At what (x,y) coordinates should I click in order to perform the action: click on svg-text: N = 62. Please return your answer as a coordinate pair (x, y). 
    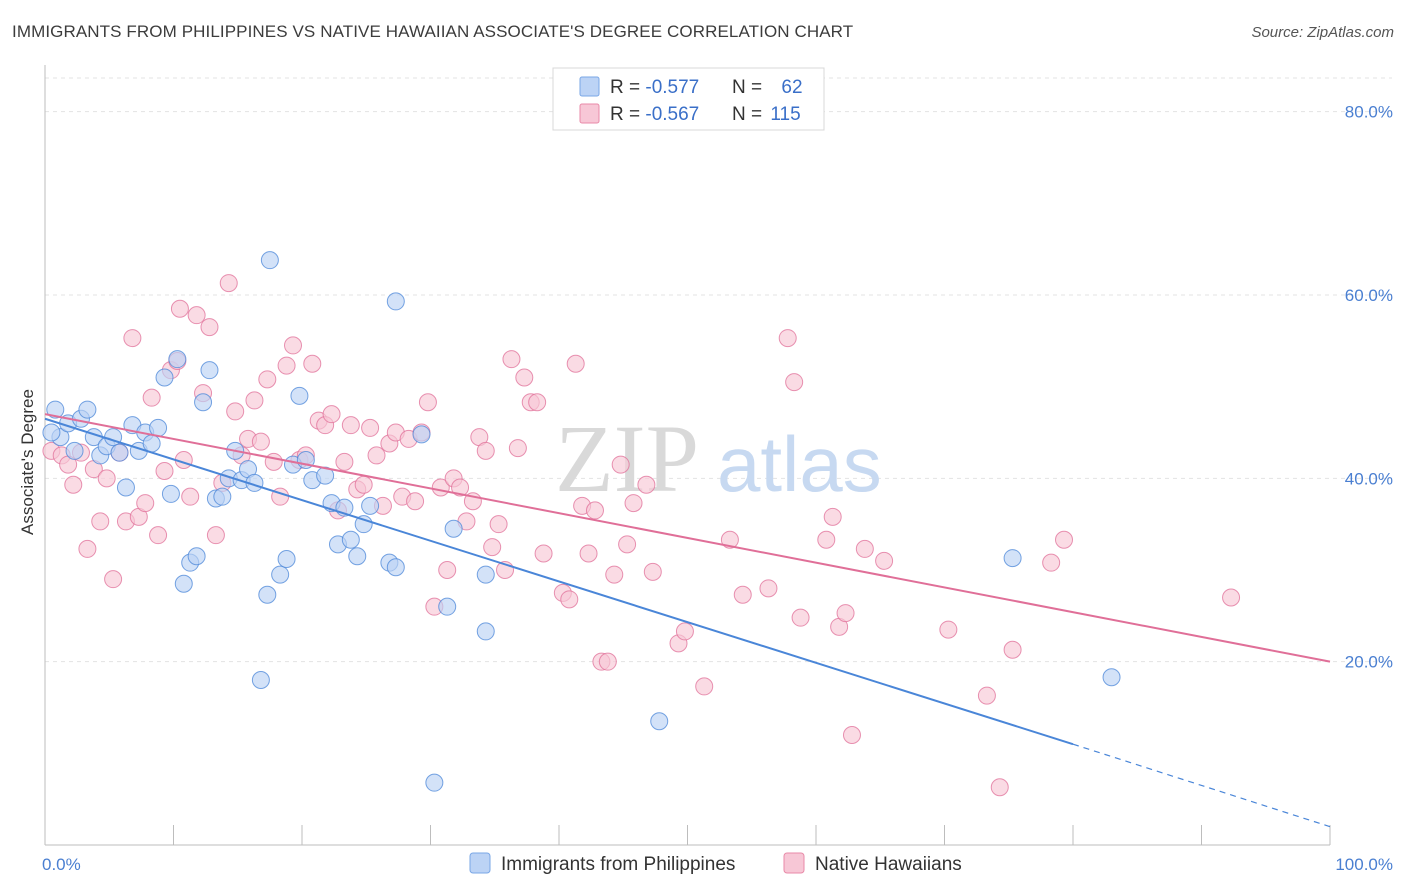
    Looking at the image, I should click on (767, 87).